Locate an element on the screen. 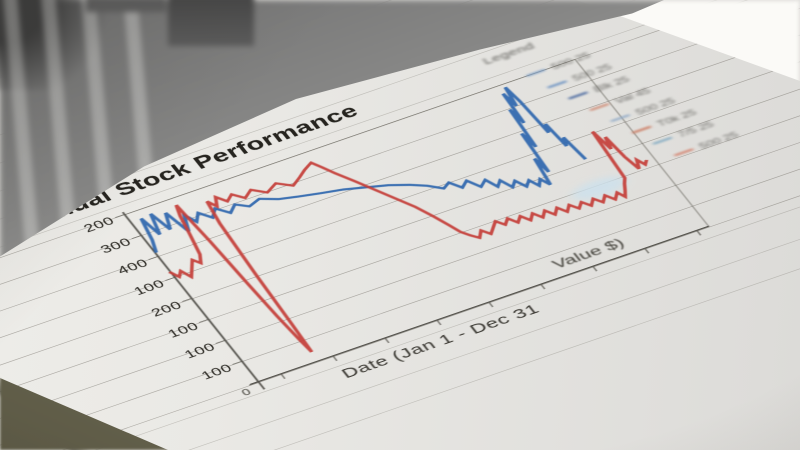 The image size is (800, 450). y-tick-label: 100 is located at coordinates (216, 371).